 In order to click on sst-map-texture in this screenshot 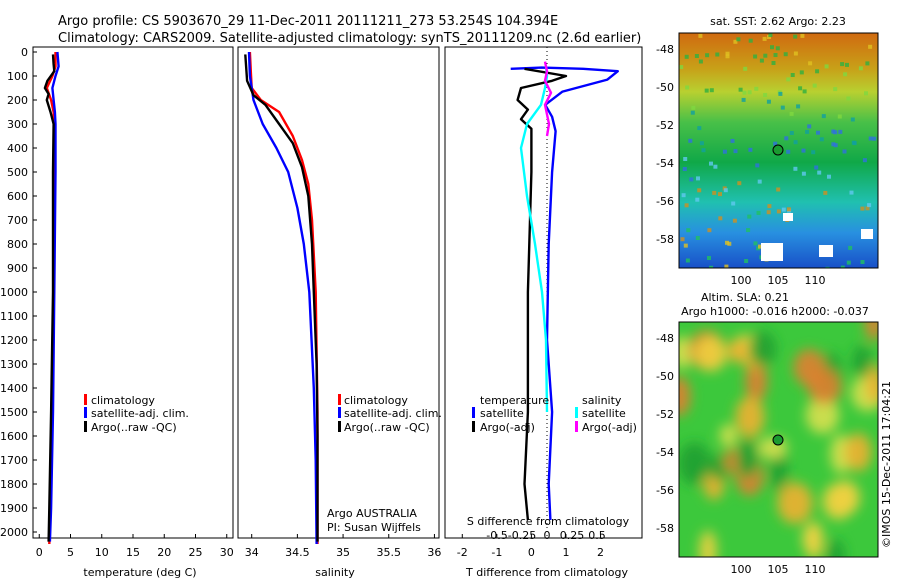, I will do `click(778, 150)`.